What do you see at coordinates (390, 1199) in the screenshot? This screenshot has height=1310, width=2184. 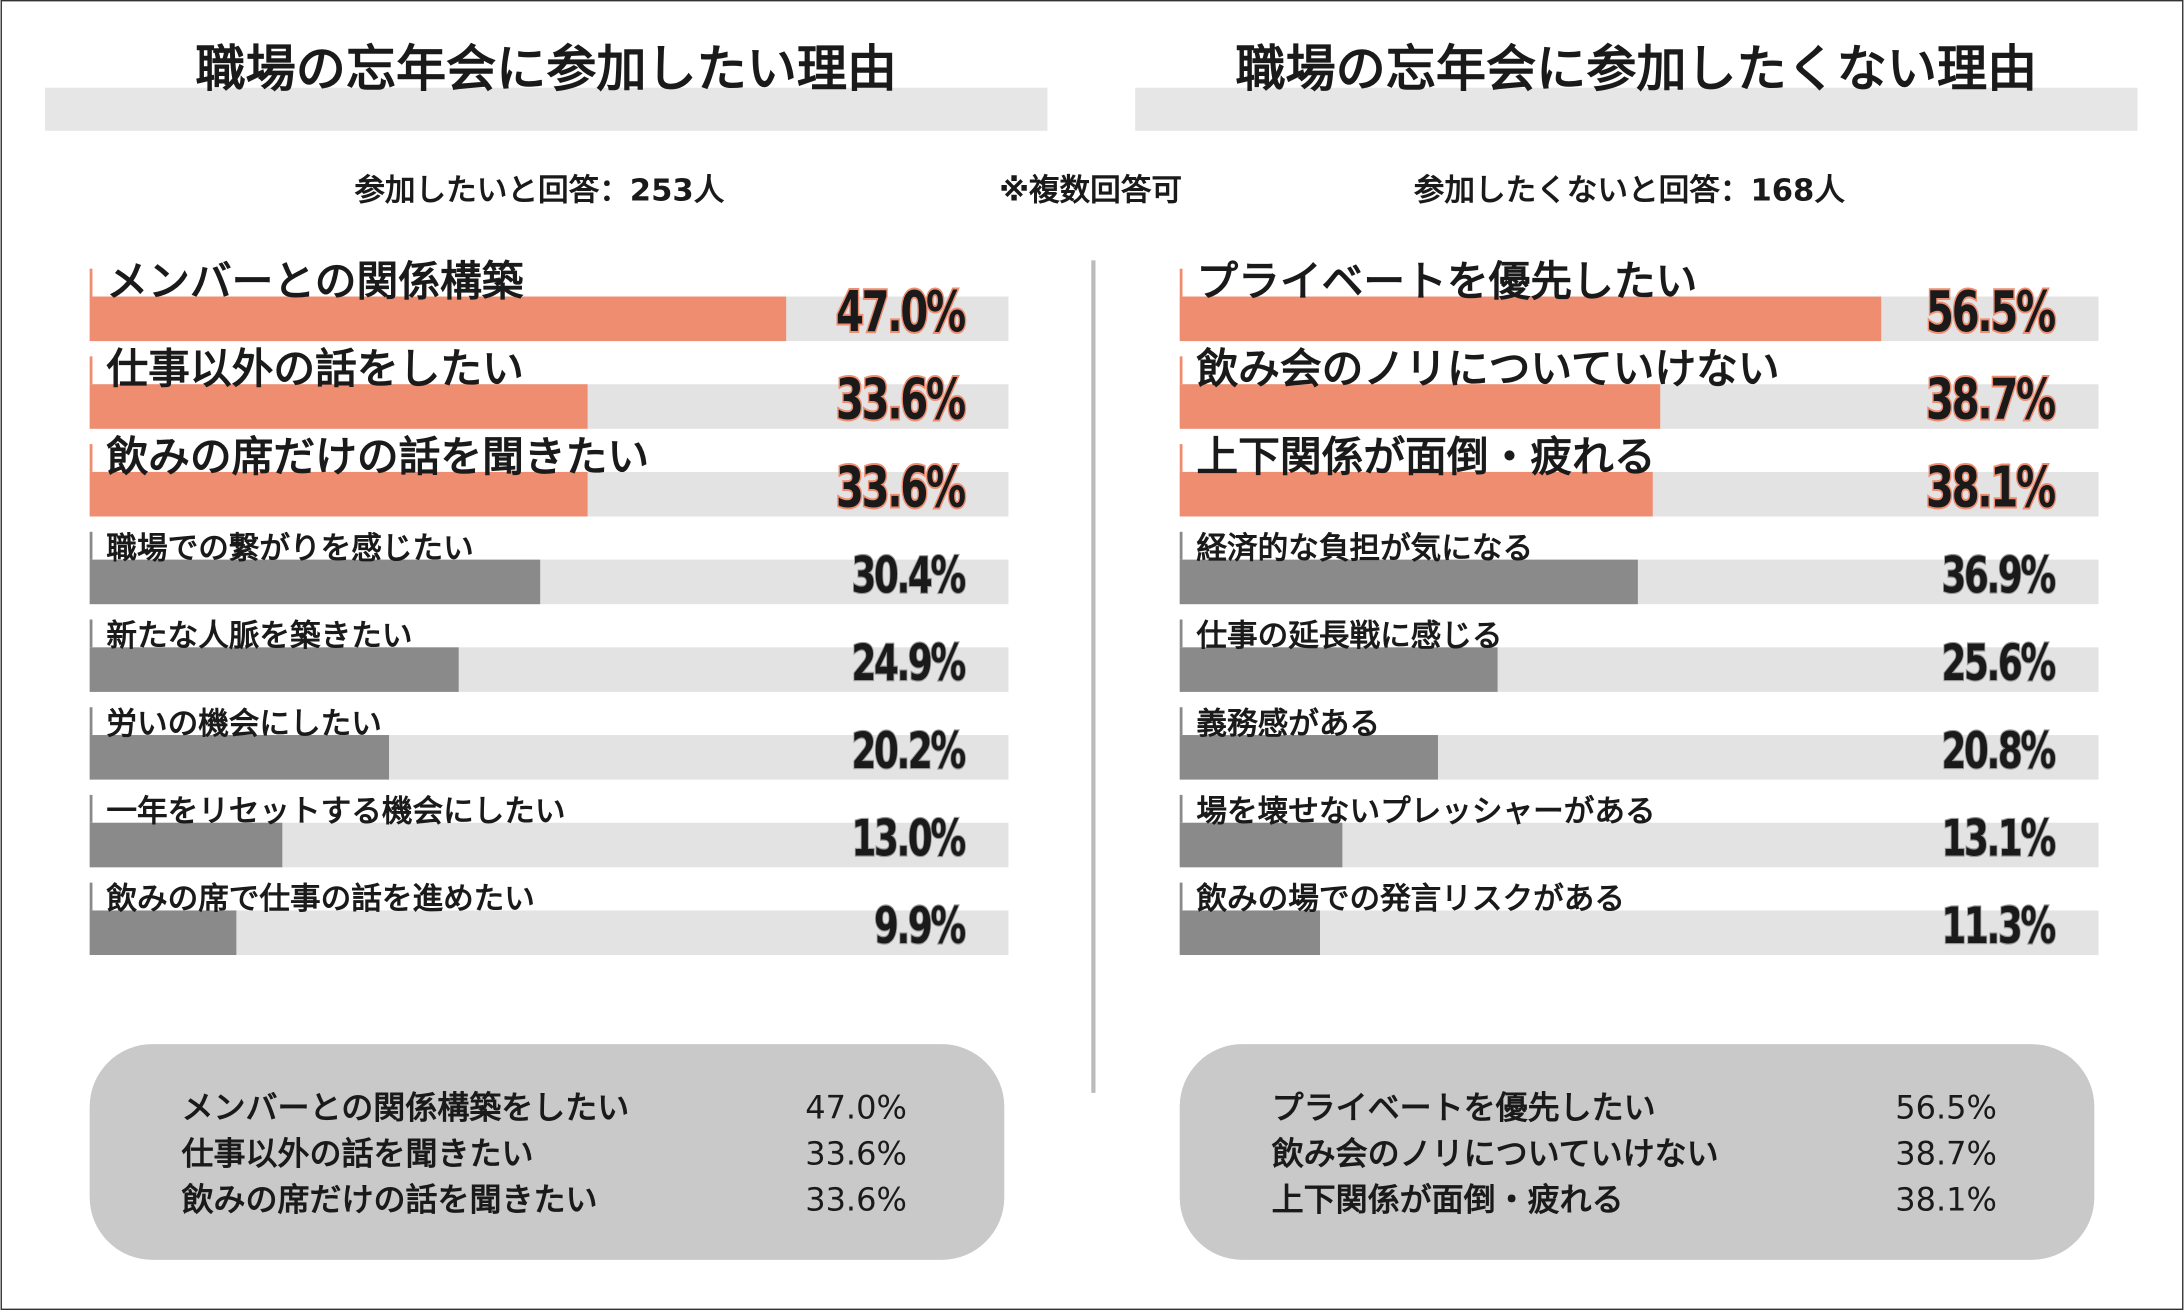 I see `summary-label: 飲みの席だけの話を聞きたい` at bounding box center [390, 1199].